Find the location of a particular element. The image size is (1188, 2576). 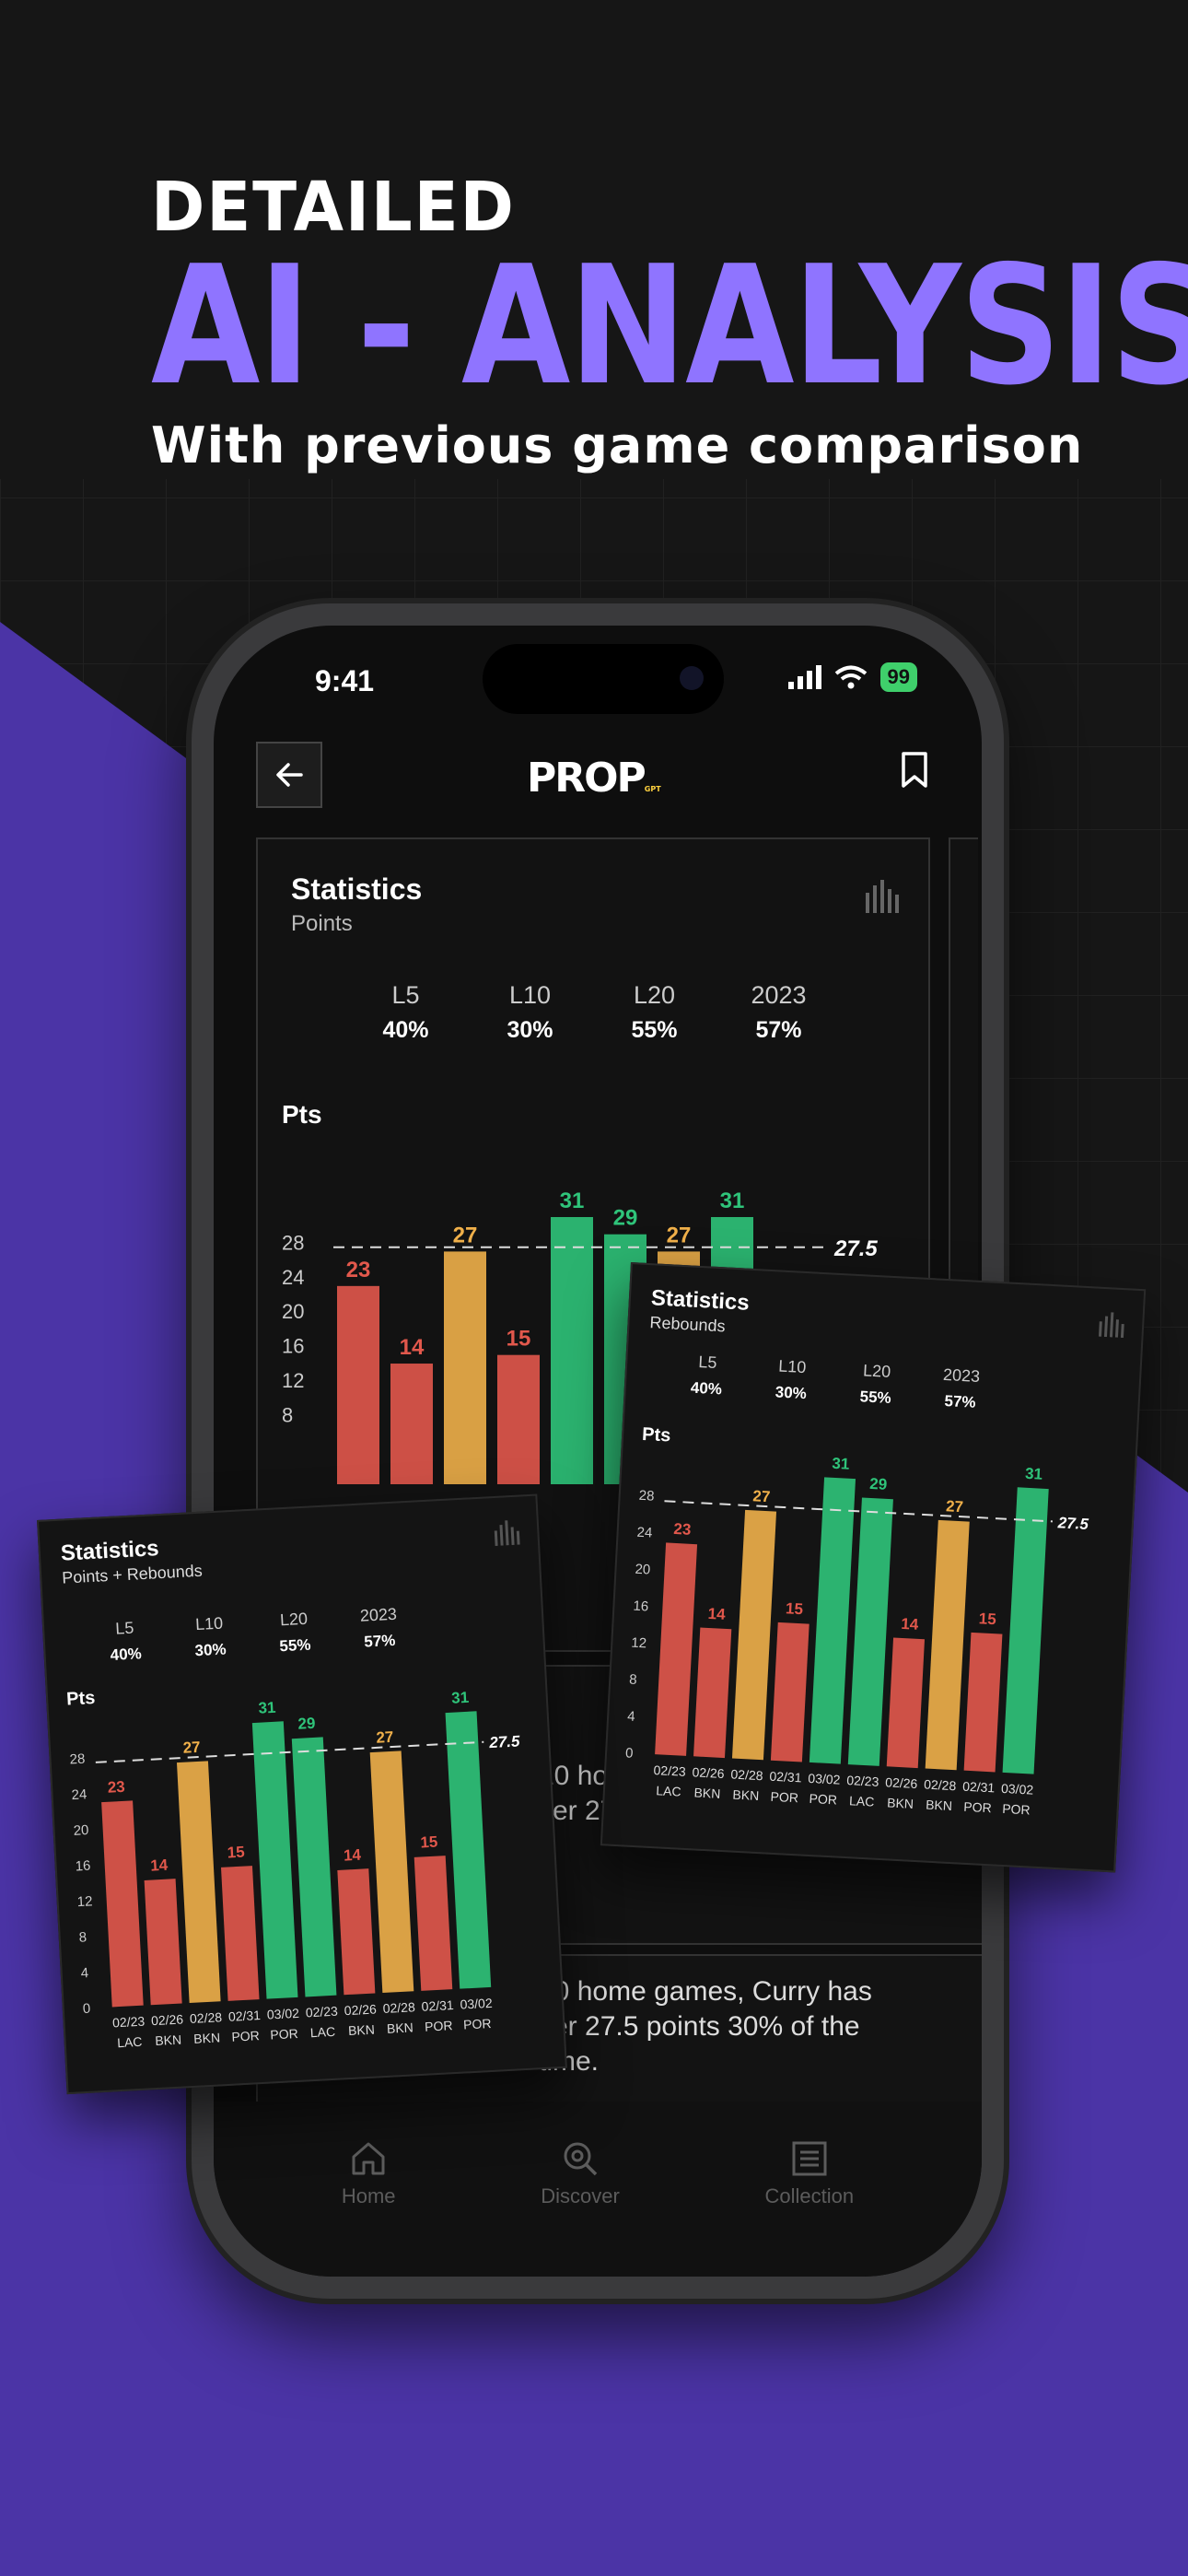

y-tick-label: 28 is located at coordinates (293, 1242).